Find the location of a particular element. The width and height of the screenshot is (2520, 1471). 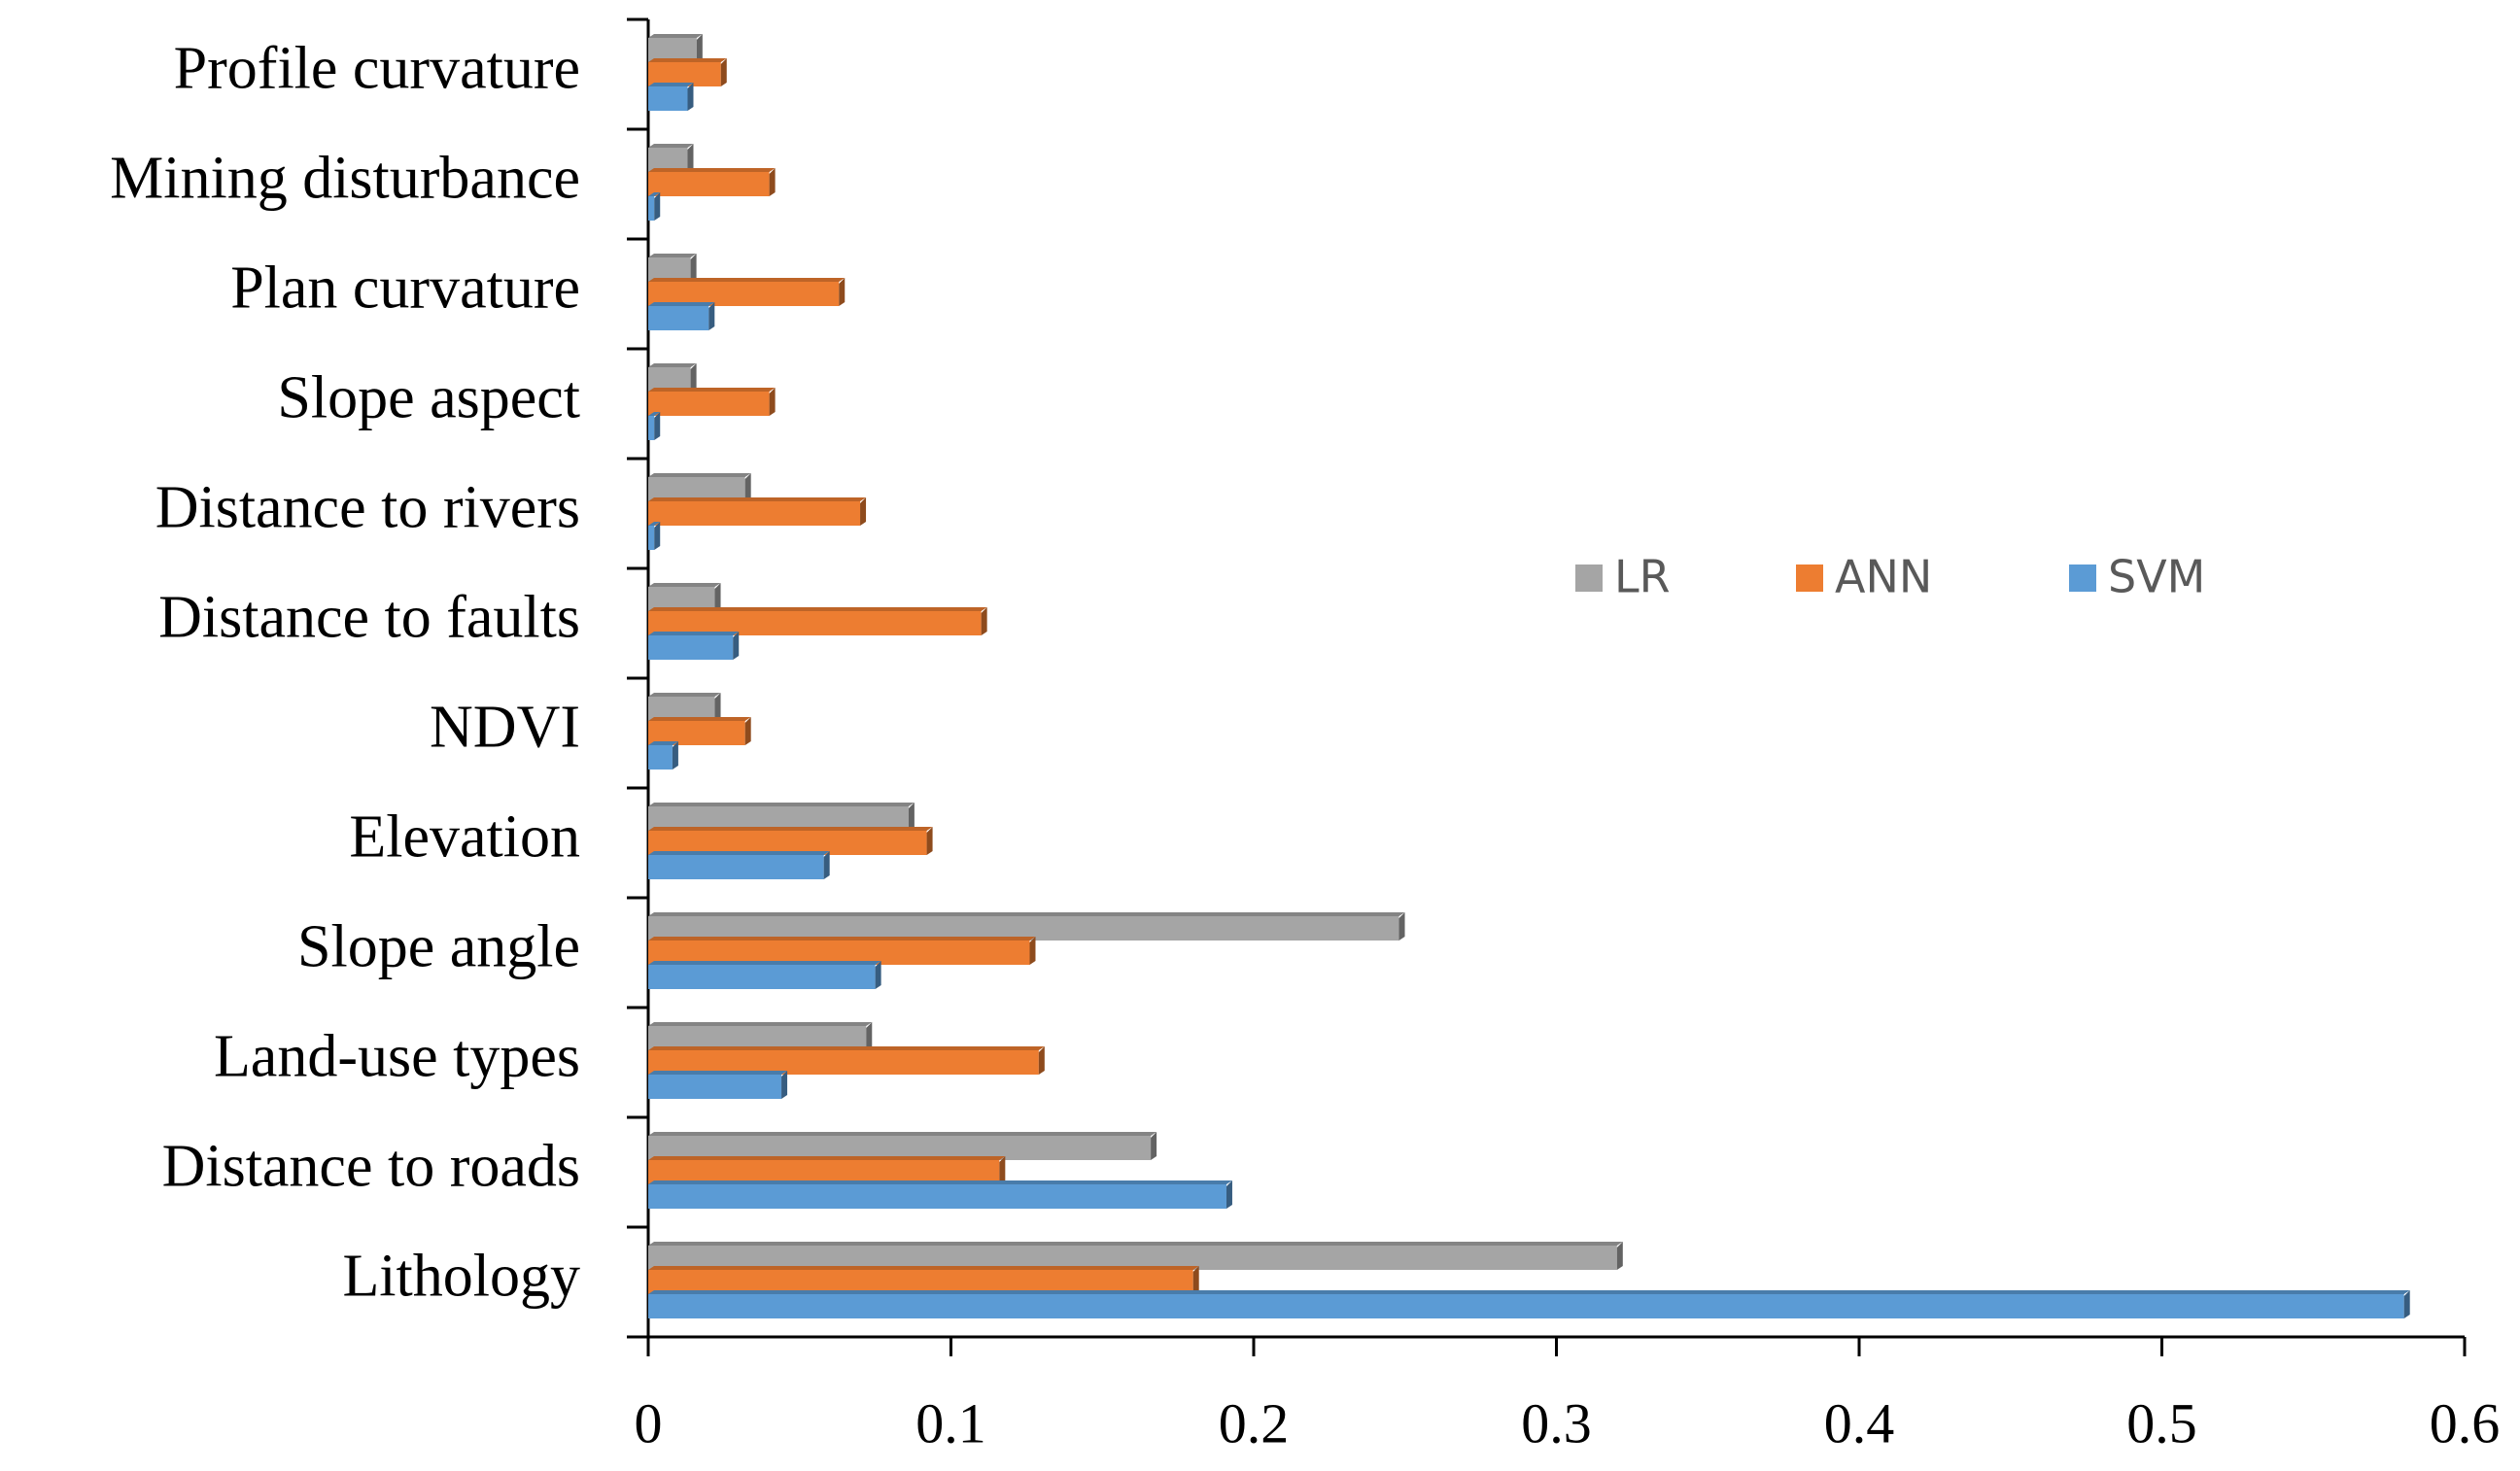

category-label: NDVI is located at coordinates (505, 728).